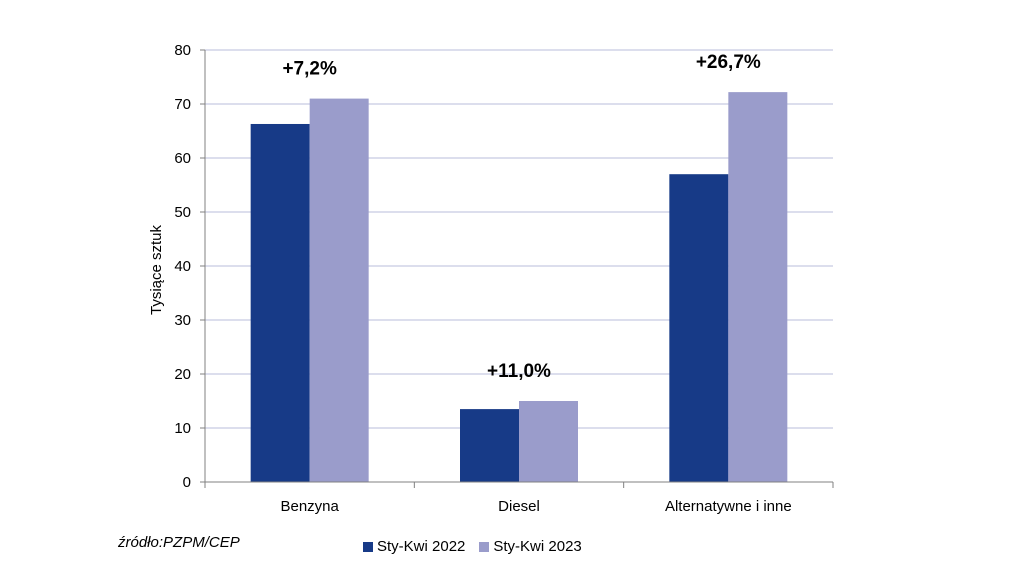  Describe the element at coordinates (182, 428) in the screenshot. I see `y-tick-label: 10` at that location.